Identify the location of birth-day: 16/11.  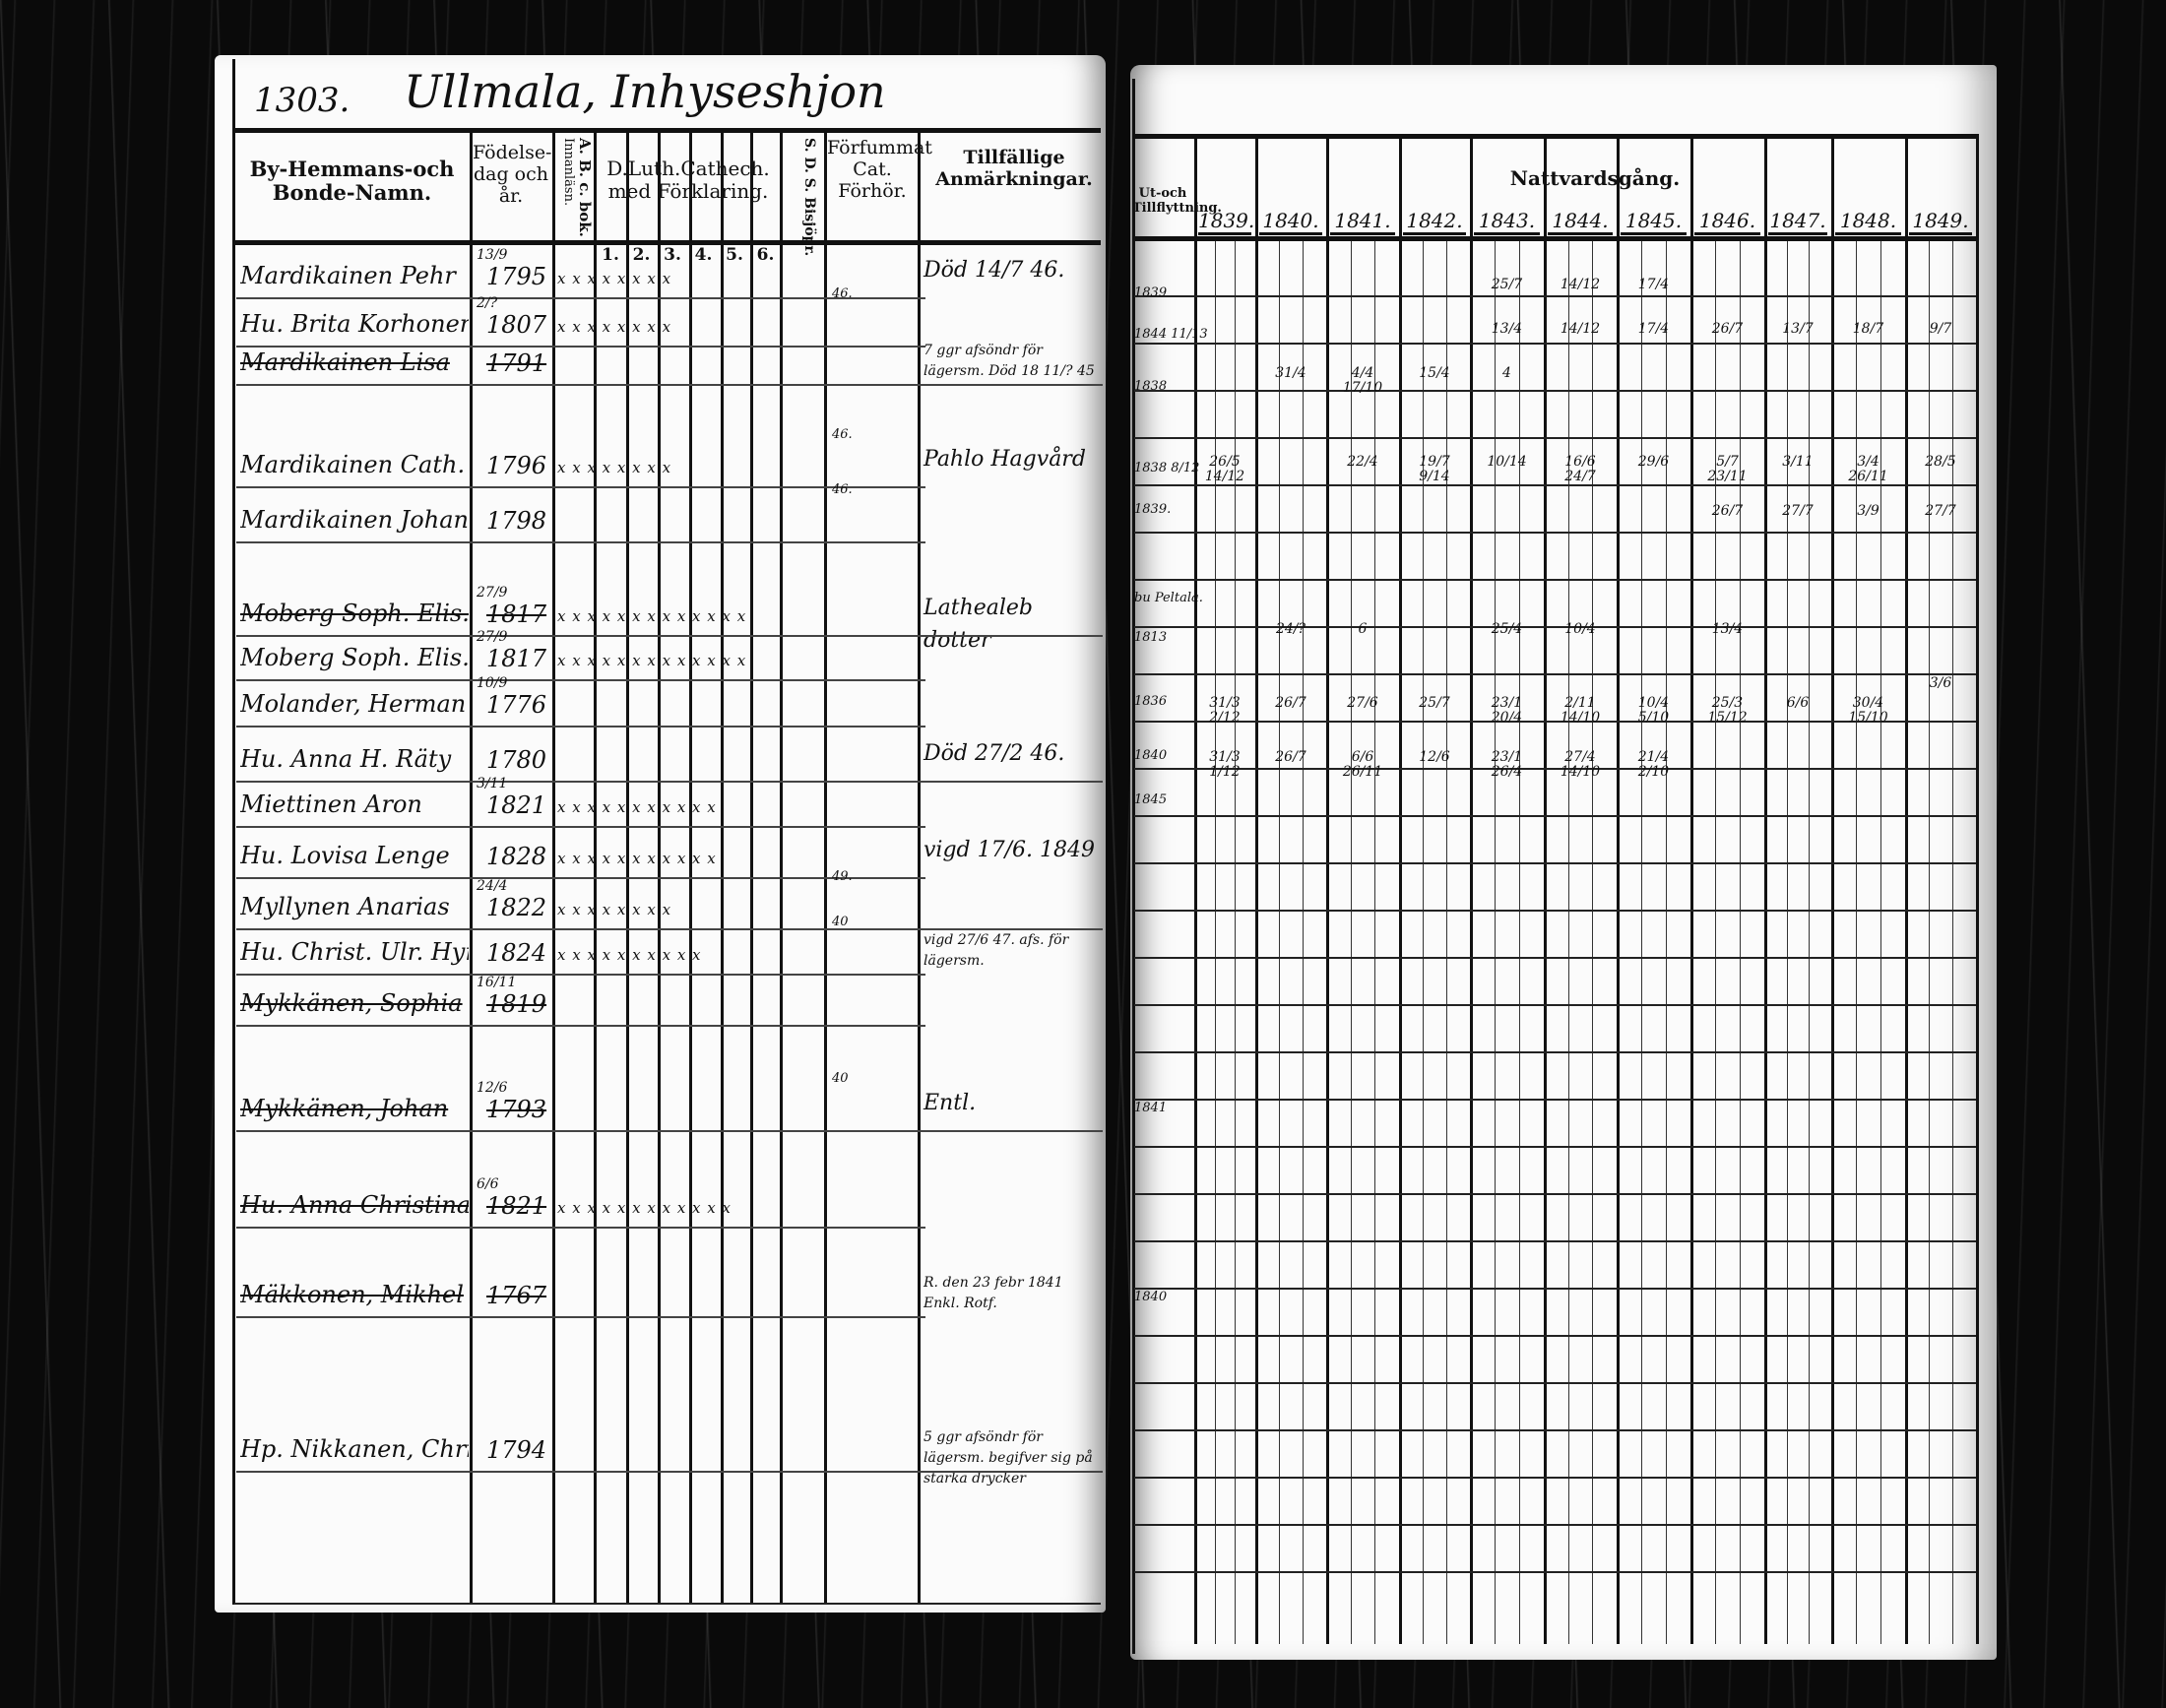
(497, 982).